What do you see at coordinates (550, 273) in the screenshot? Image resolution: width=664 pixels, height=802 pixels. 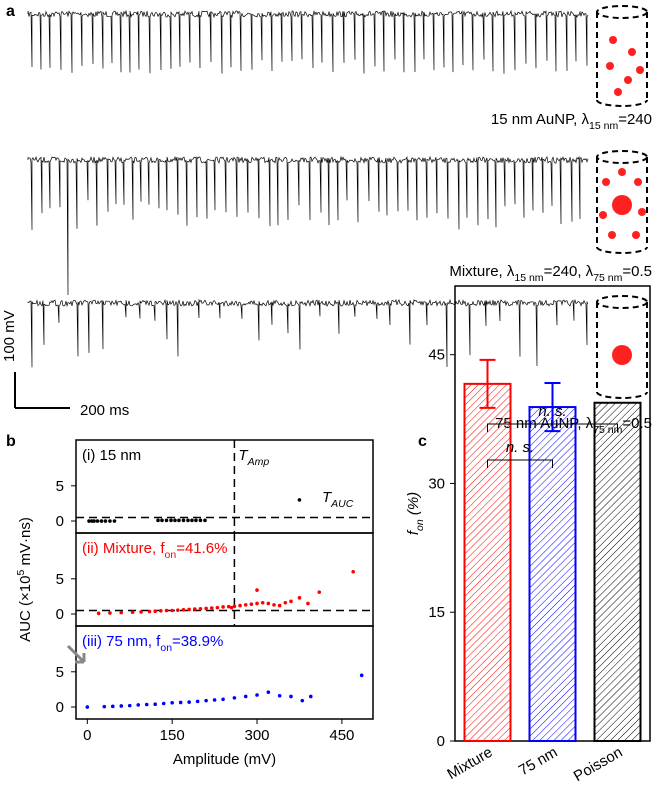 I see `trace-label: Mixture, λ15 nm=240, λ75 nm=0.5` at bounding box center [550, 273].